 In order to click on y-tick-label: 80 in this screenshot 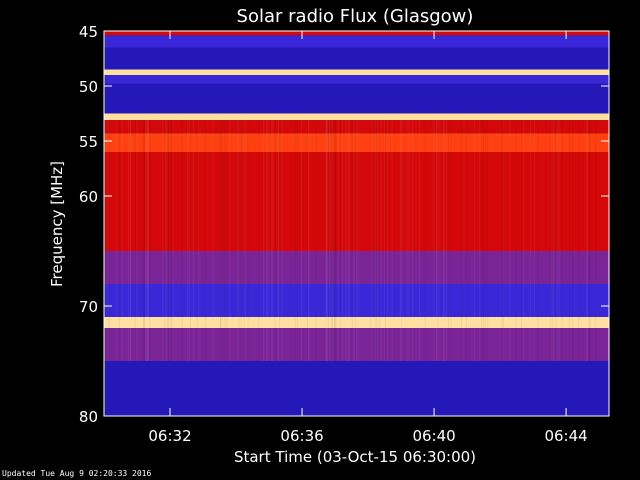, I will do `click(88, 417)`.